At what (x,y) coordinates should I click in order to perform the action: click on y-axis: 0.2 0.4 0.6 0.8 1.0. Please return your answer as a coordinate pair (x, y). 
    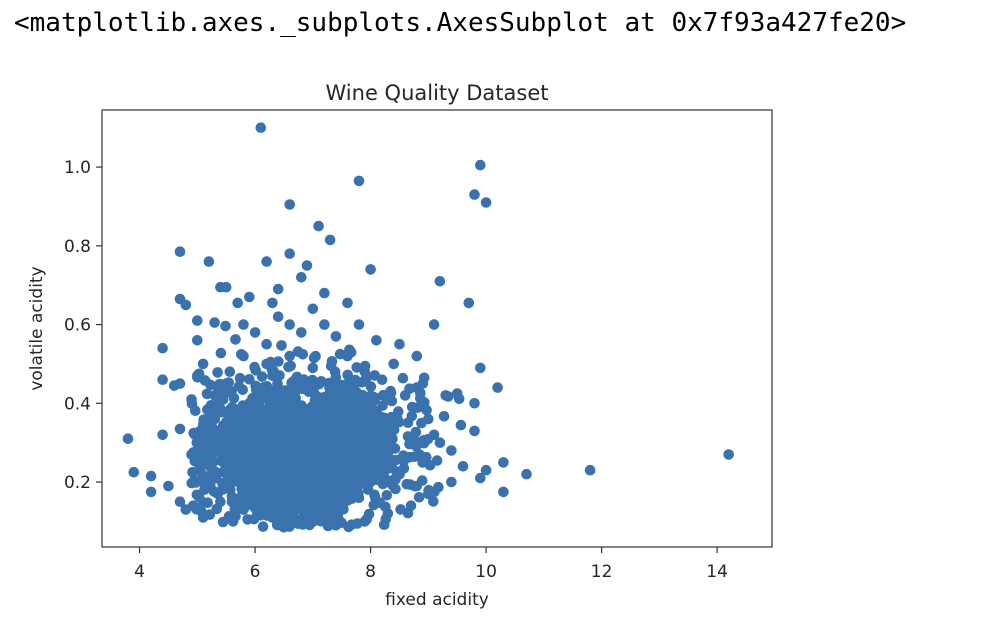
    Looking at the image, I should click on (83, 325).